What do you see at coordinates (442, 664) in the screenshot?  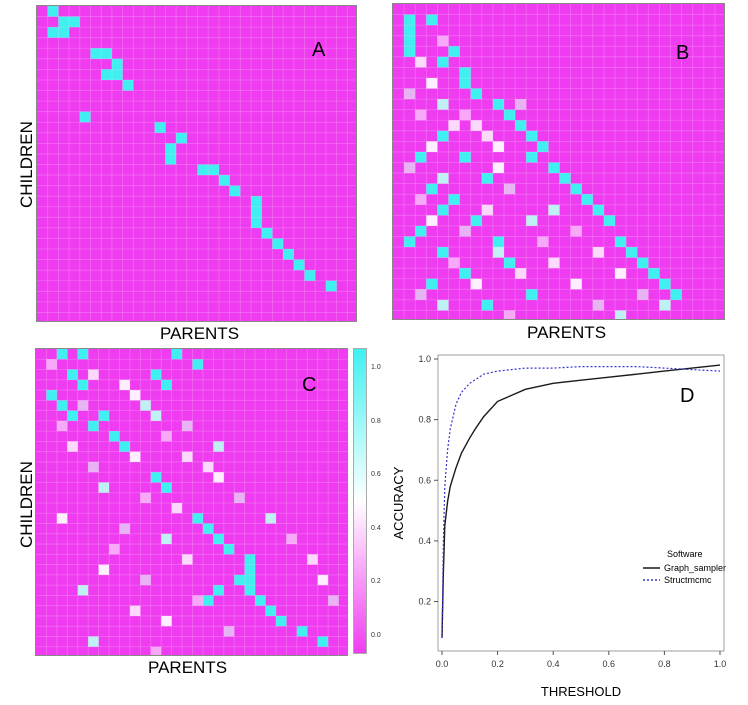 I see `x-tick-label: 0.0` at bounding box center [442, 664].